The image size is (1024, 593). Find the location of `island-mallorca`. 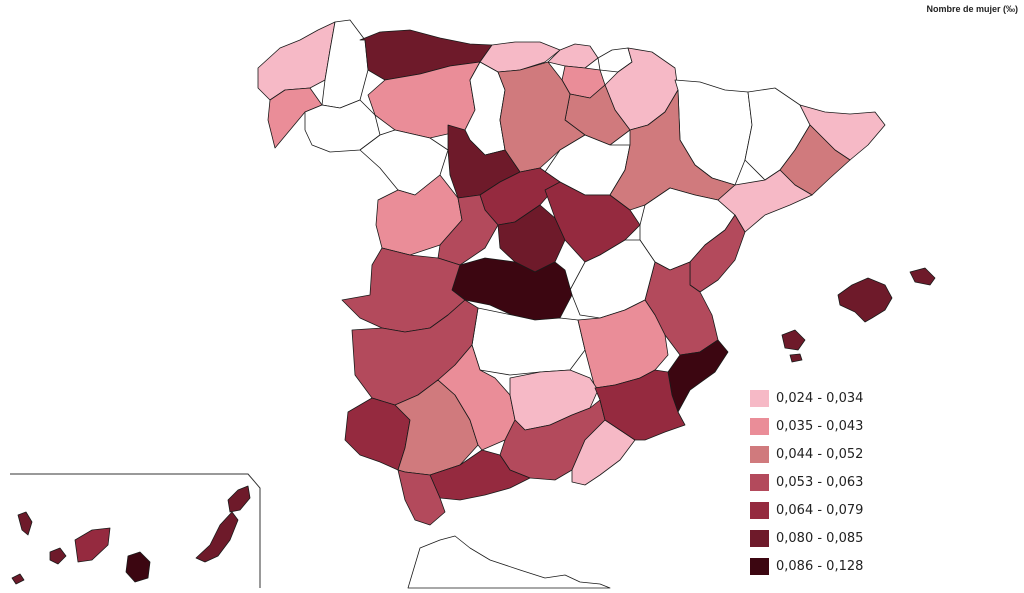

island-mallorca is located at coordinates (865, 300).